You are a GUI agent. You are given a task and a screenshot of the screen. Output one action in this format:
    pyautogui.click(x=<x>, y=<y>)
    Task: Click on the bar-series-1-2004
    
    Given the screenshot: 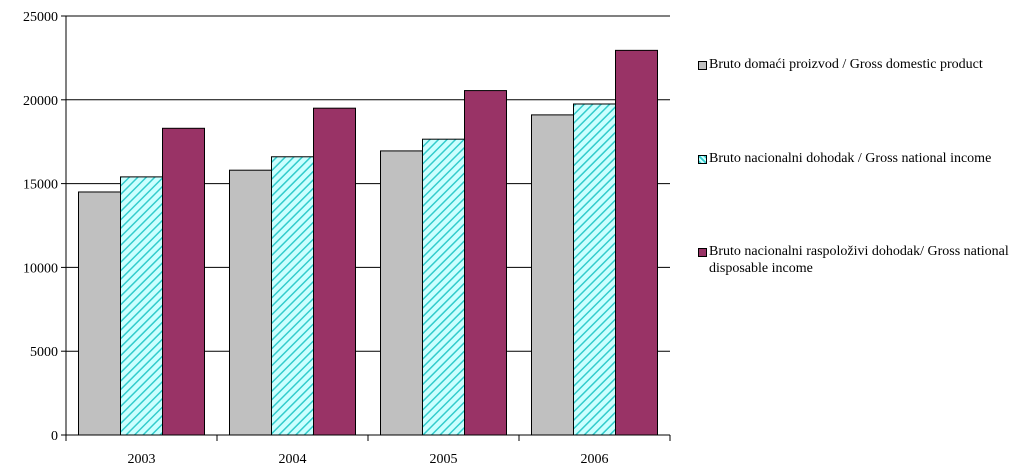 What is the action you would take?
    pyautogui.click(x=250, y=302)
    